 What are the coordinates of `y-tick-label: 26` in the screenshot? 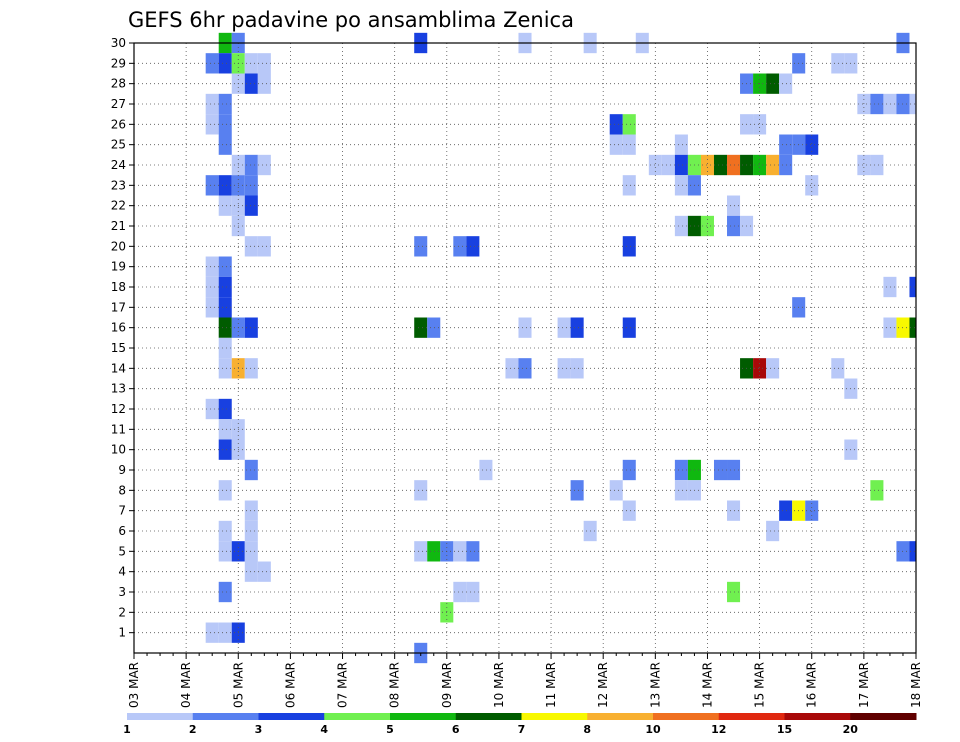 It's located at (118, 124).